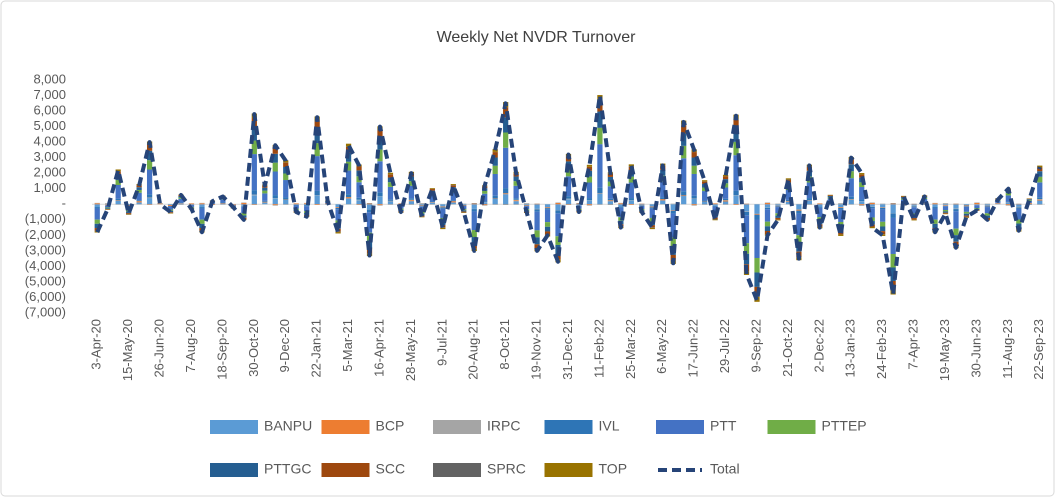  Describe the element at coordinates (234, 427) in the screenshot. I see `legend-swatch` at that location.